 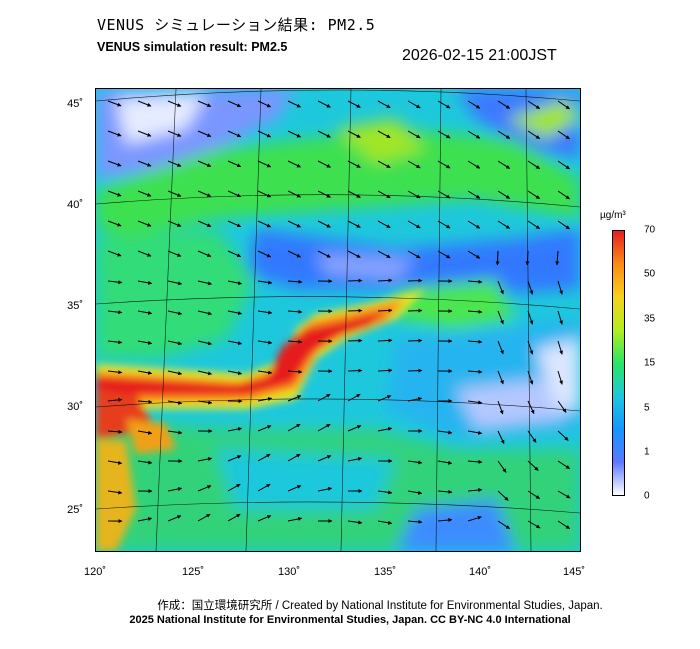 I want to click on lat-tick-label: 40˚, so click(x=75, y=205).